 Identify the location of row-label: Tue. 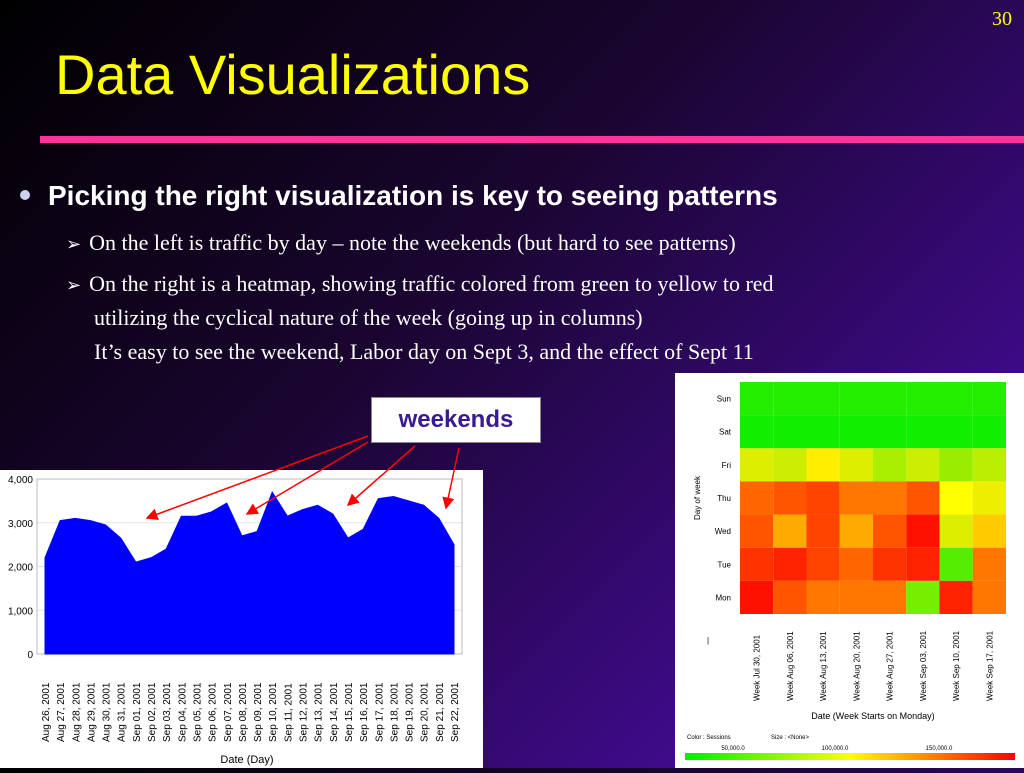
(725, 564).